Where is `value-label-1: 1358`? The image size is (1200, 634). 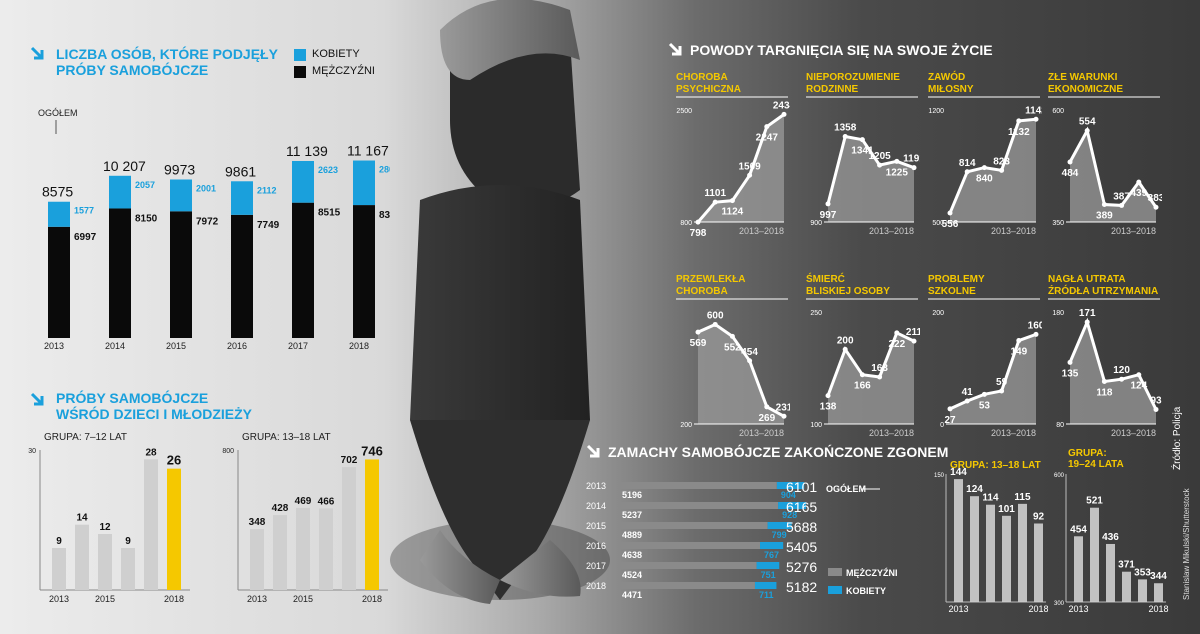 value-label-1: 1358 is located at coordinates (845, 128).